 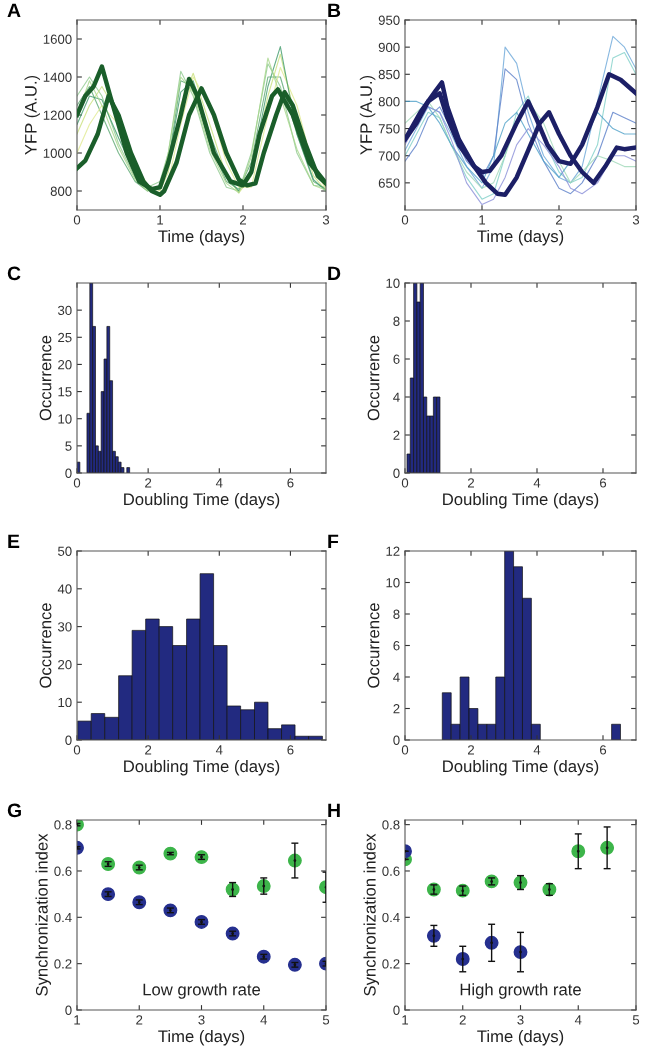 What do you see at coordinates (68, 446) in the screenshot?
I see `y-tick-label: 5` at bounding box center [68, 446].